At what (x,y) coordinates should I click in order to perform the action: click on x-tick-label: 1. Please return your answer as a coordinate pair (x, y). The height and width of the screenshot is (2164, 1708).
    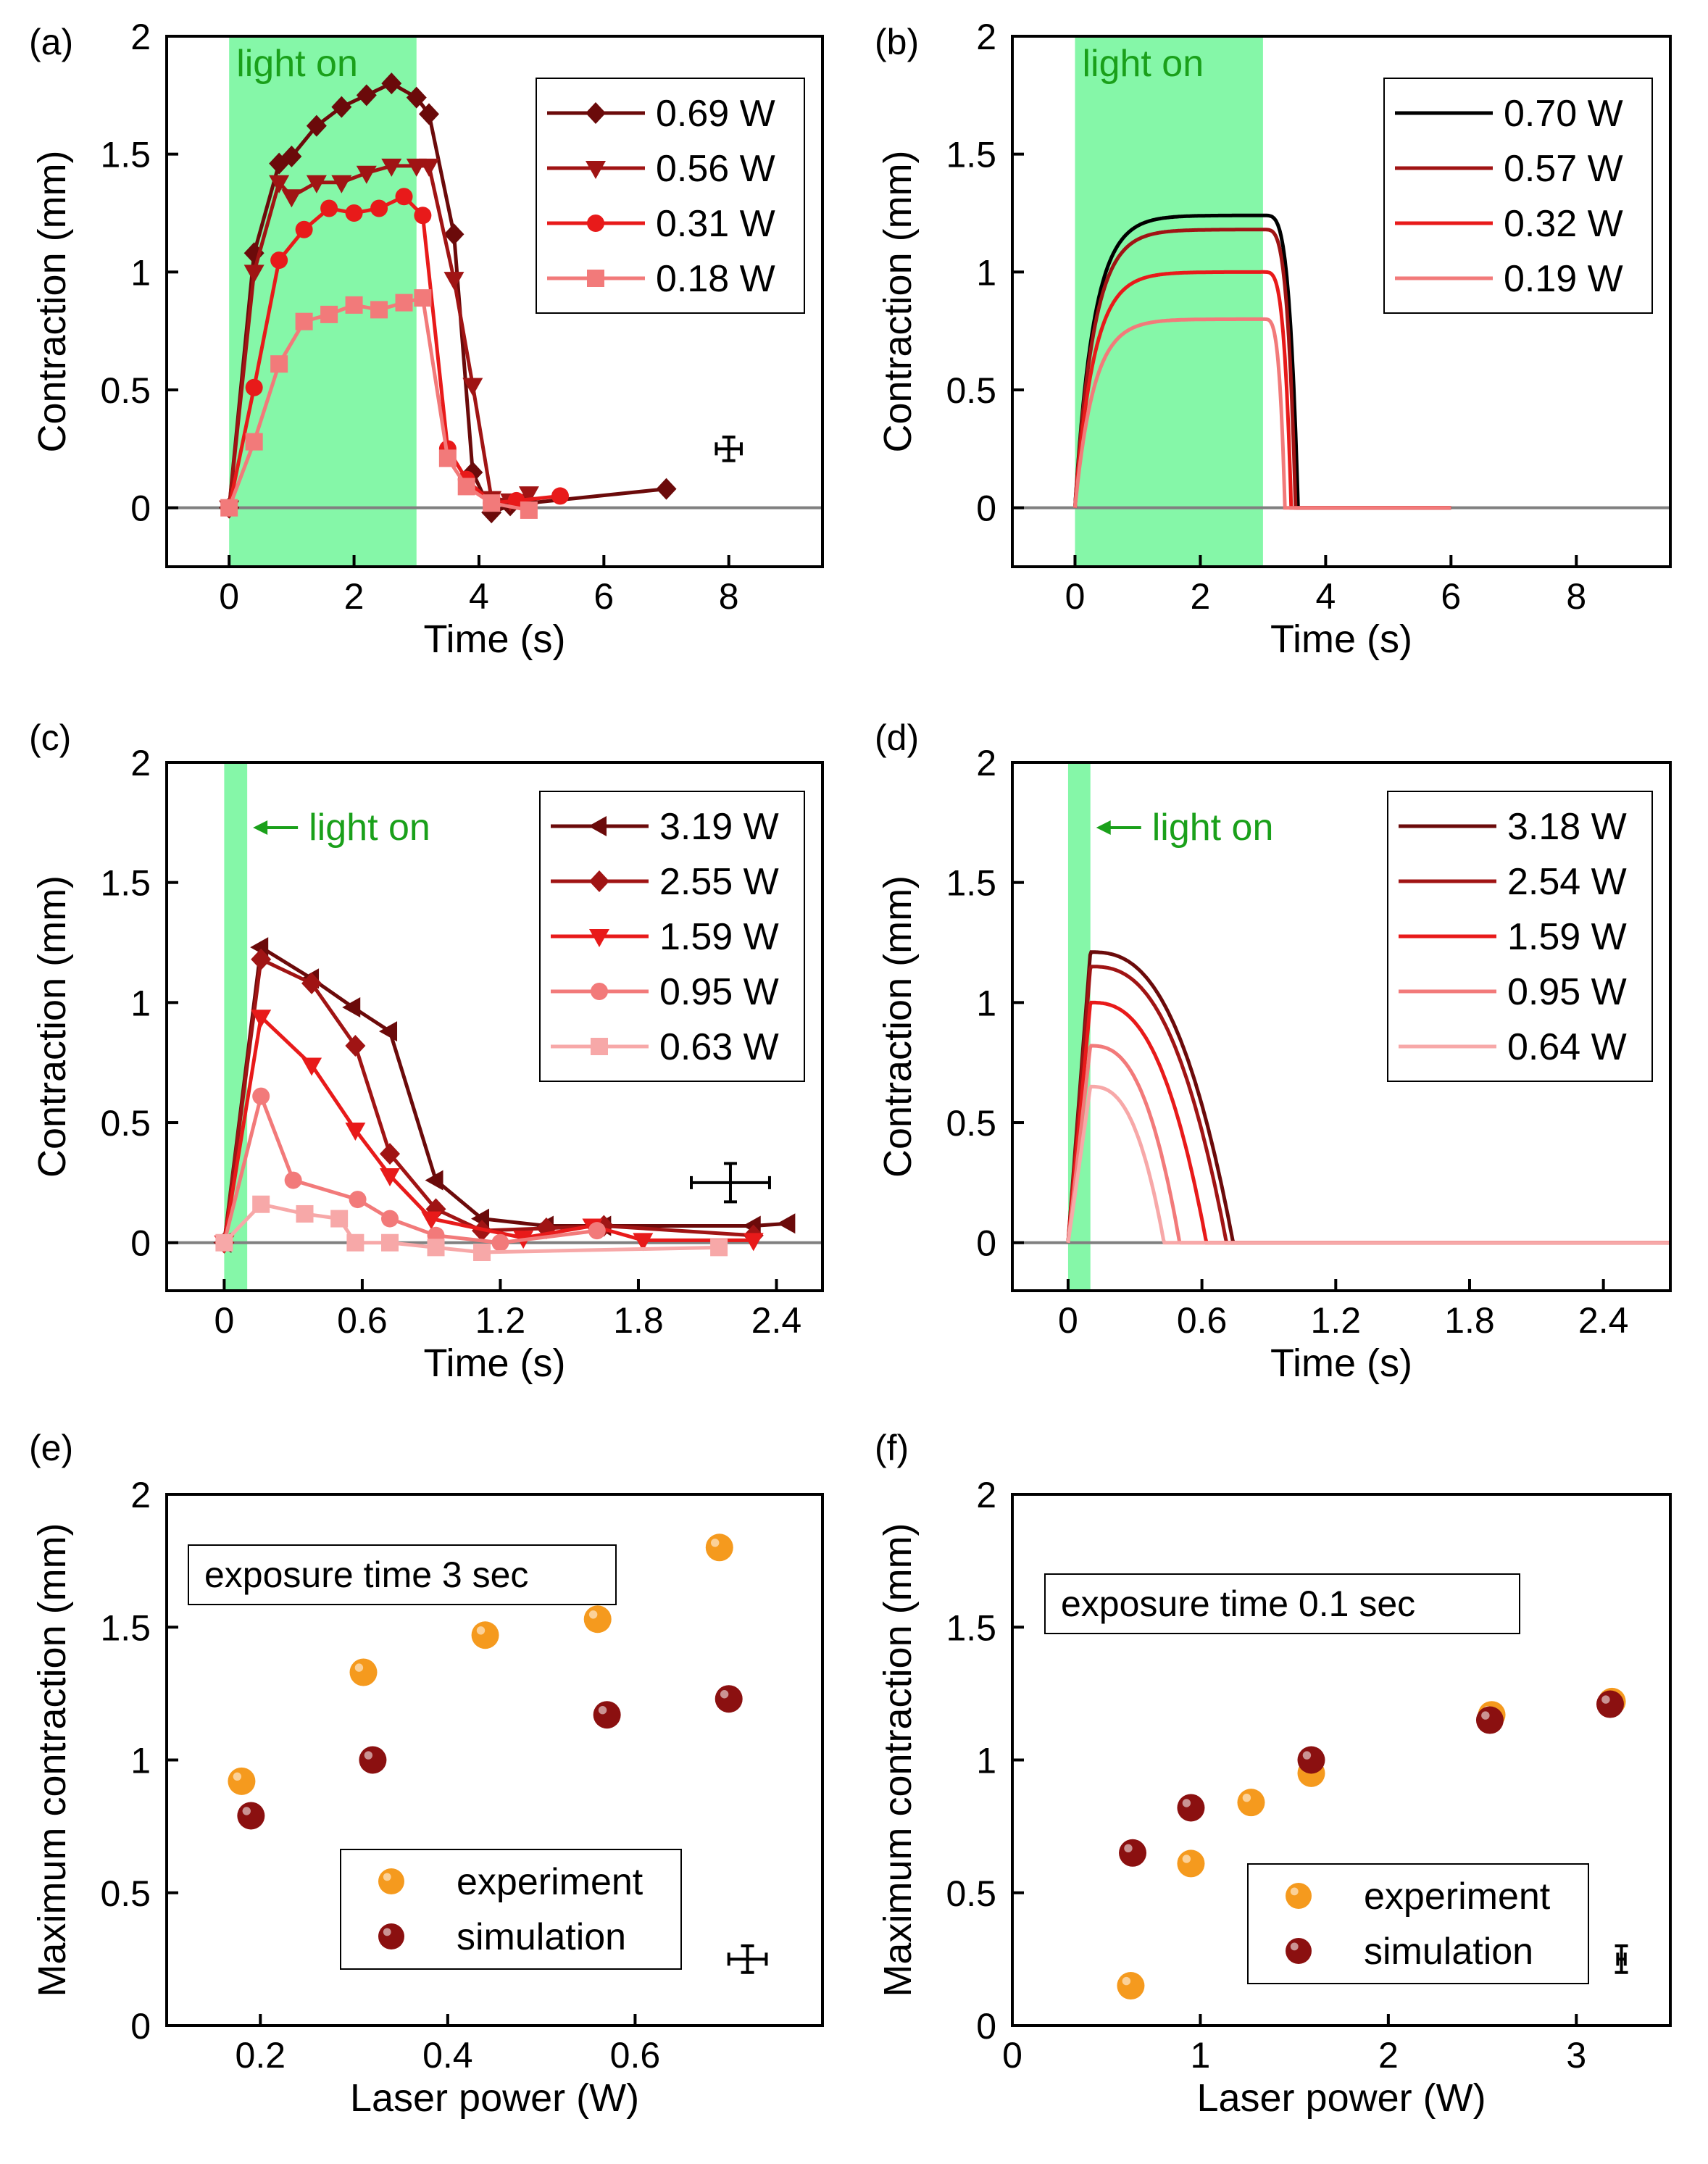
    Looking at the image, I should click on (1201, 2055).